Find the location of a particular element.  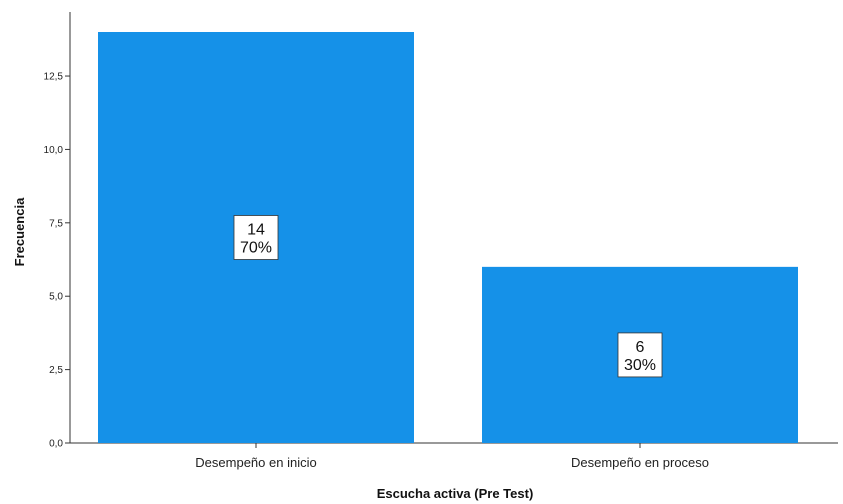

data-label-percent: 30% is located at coordinates (640, 365).